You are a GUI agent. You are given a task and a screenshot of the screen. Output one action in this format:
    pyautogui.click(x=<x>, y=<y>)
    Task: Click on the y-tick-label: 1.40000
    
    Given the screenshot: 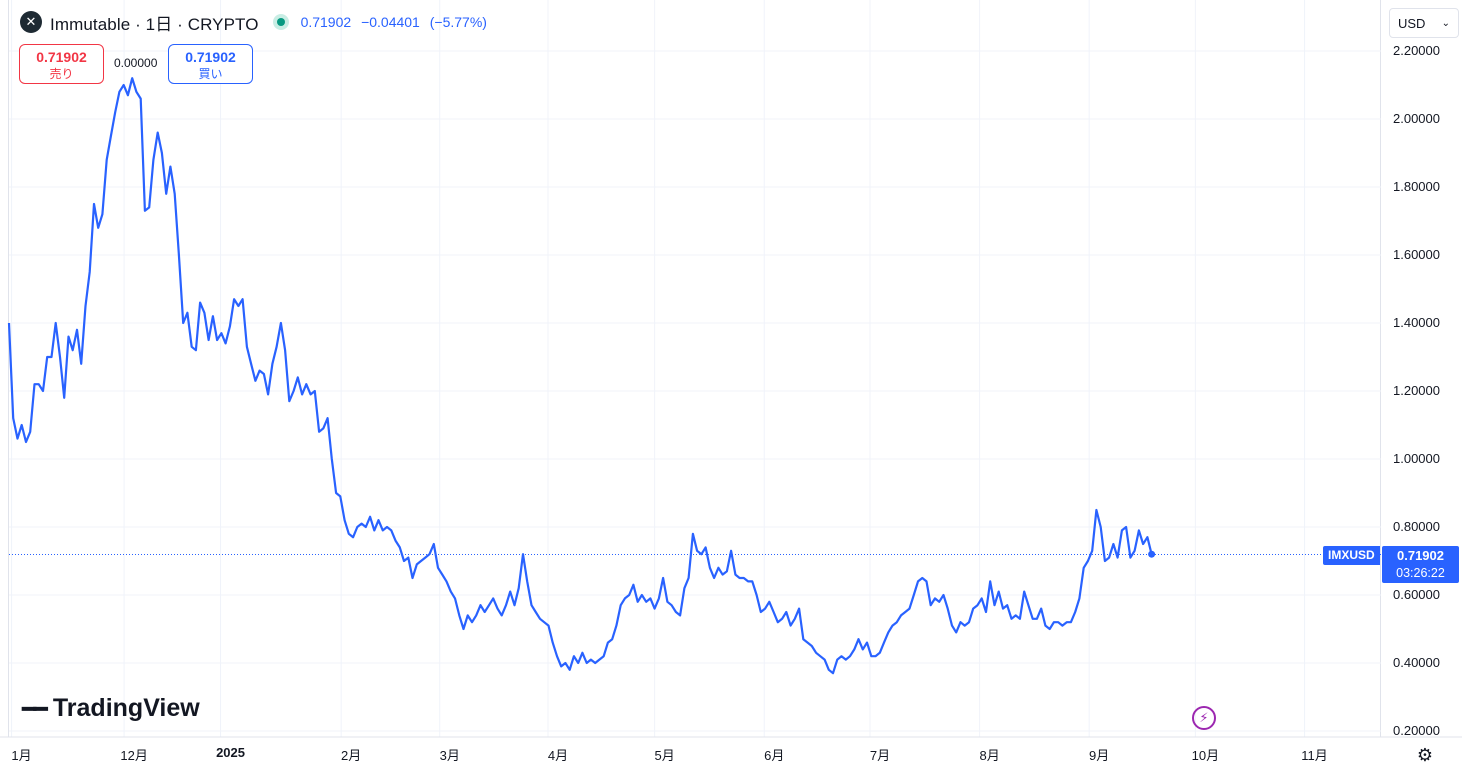 What is the action you would take?
    pyautogui.click(x=1416, y=322)
    